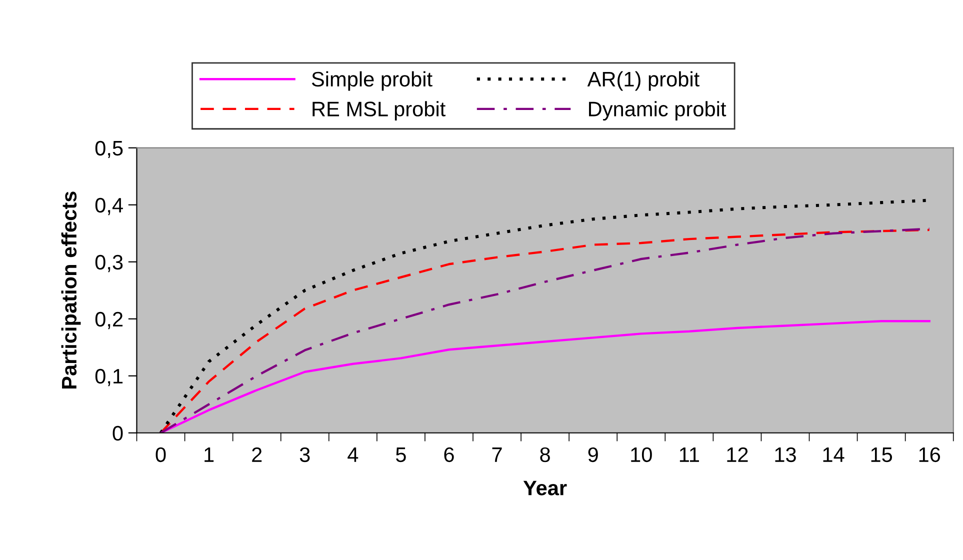 The image size is (963, 560). I want to click on x-tick-label: 5, so click(401, 455).